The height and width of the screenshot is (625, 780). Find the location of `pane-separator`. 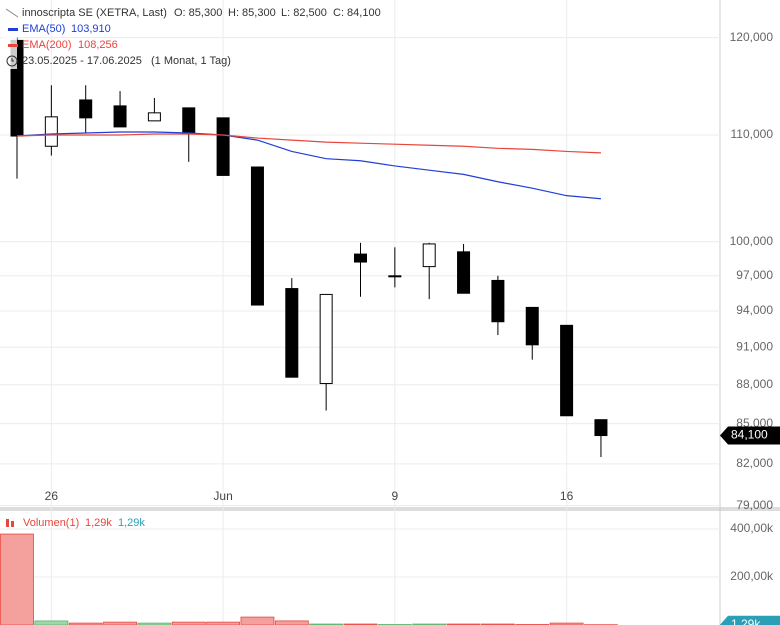

pane-separator is located at coordinates (390, 509).